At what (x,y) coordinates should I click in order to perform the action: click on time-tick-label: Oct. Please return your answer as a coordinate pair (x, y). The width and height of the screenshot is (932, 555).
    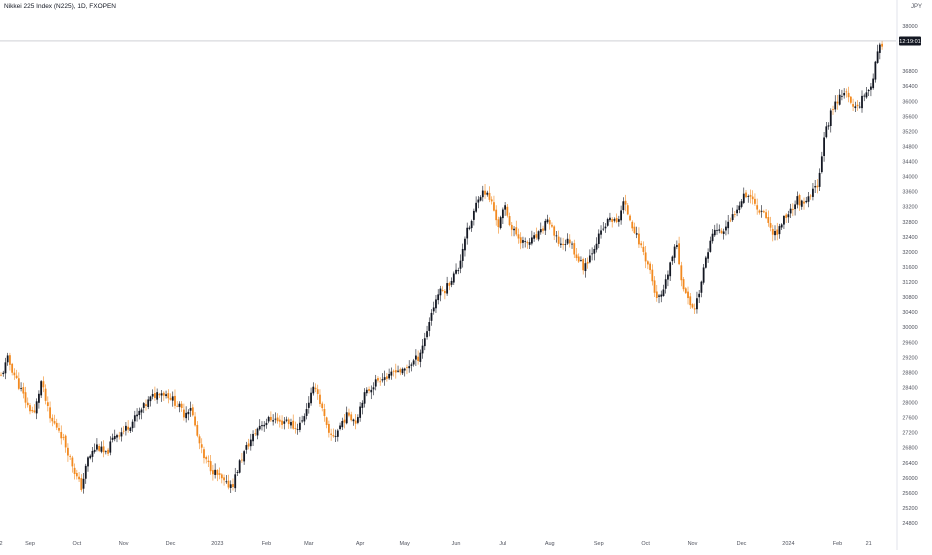
    Looking at the image, I should click on (645, 544).